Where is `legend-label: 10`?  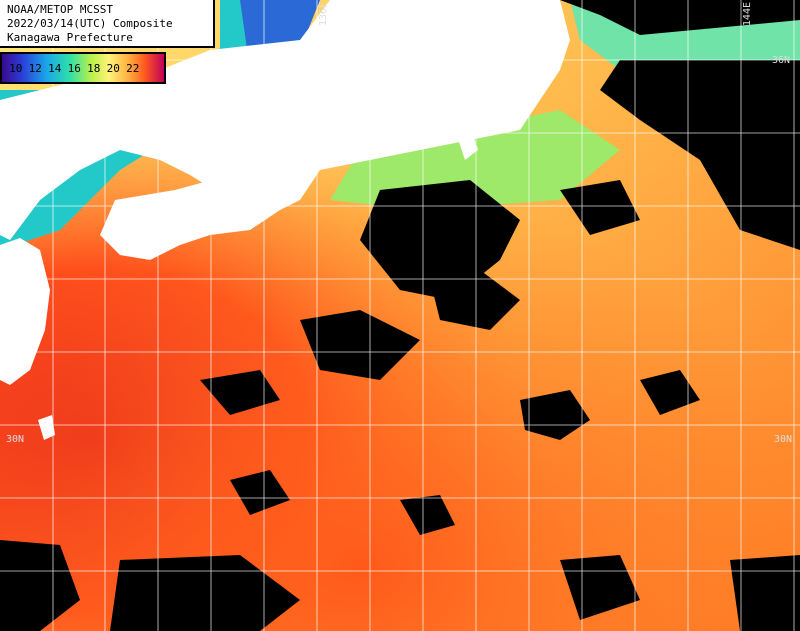 legend-label: 10 is located at coordinates (16, 68).